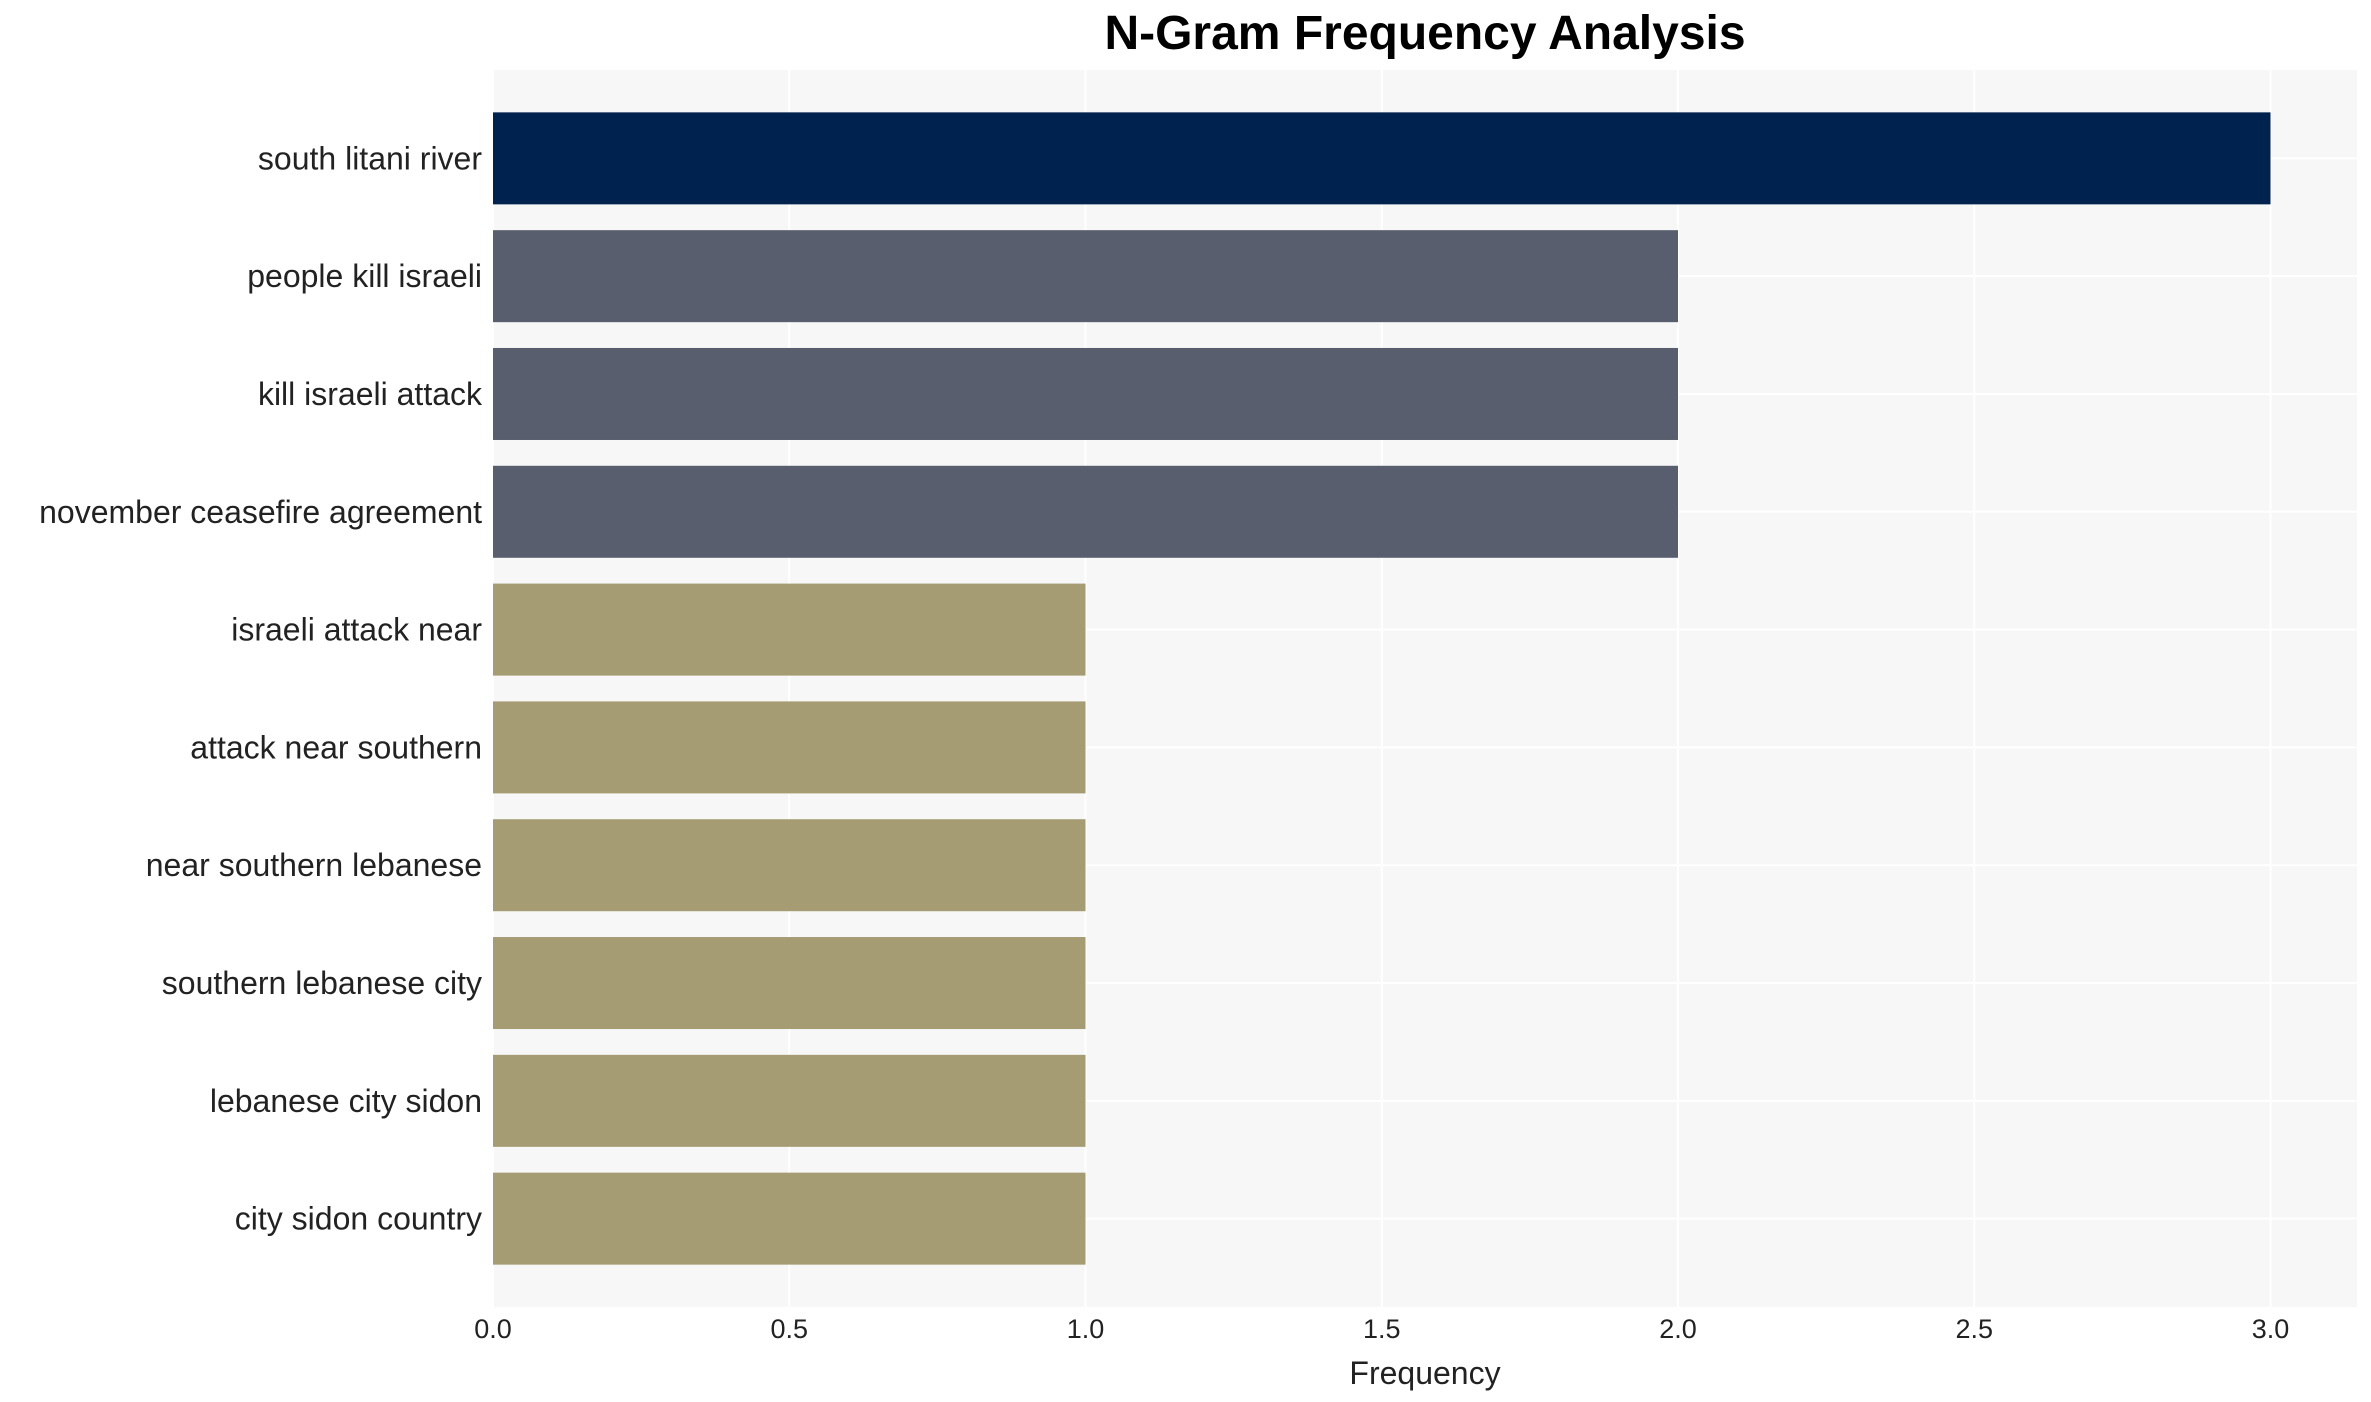  What do you see at coordinates (370, 158) in the screenshot?
I see `category-label: south litani river` at bounding box center [370, 158].